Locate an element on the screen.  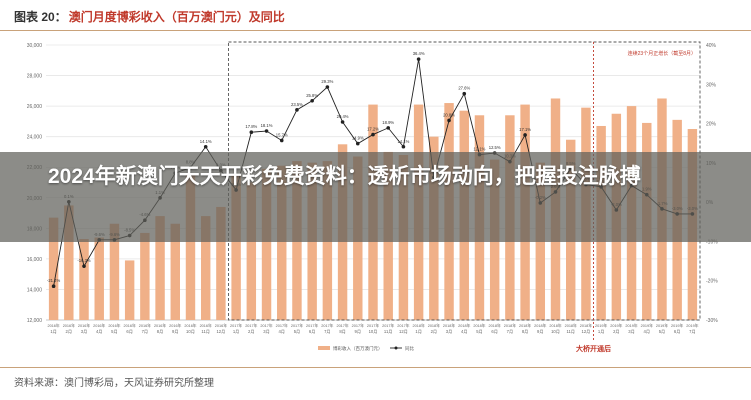
yoy-data-label: 17.8% is located at coordinates (251, 126).